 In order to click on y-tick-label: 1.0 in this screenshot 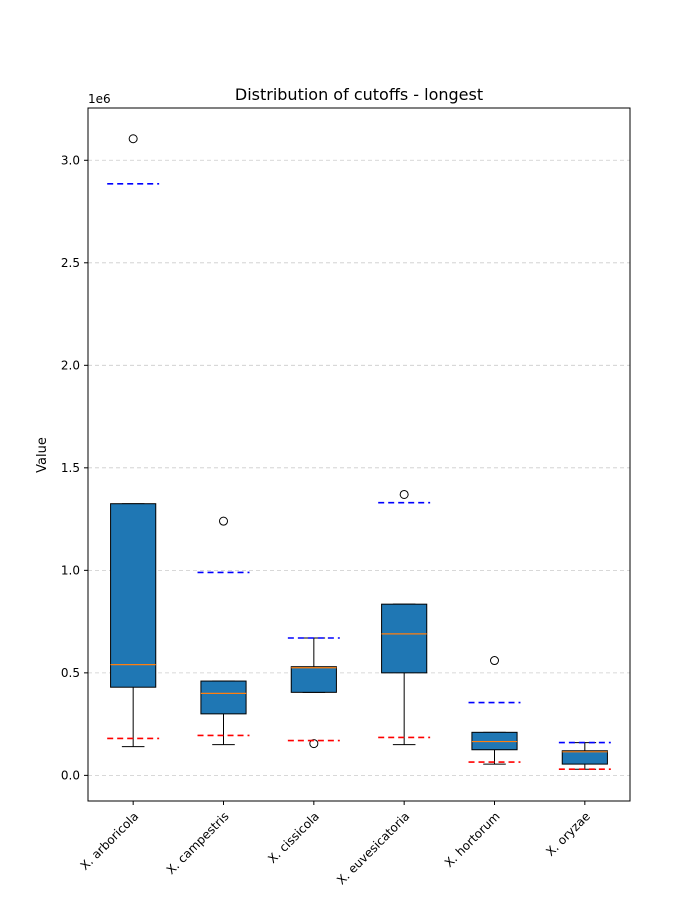, I will do `click(70, 570)`.